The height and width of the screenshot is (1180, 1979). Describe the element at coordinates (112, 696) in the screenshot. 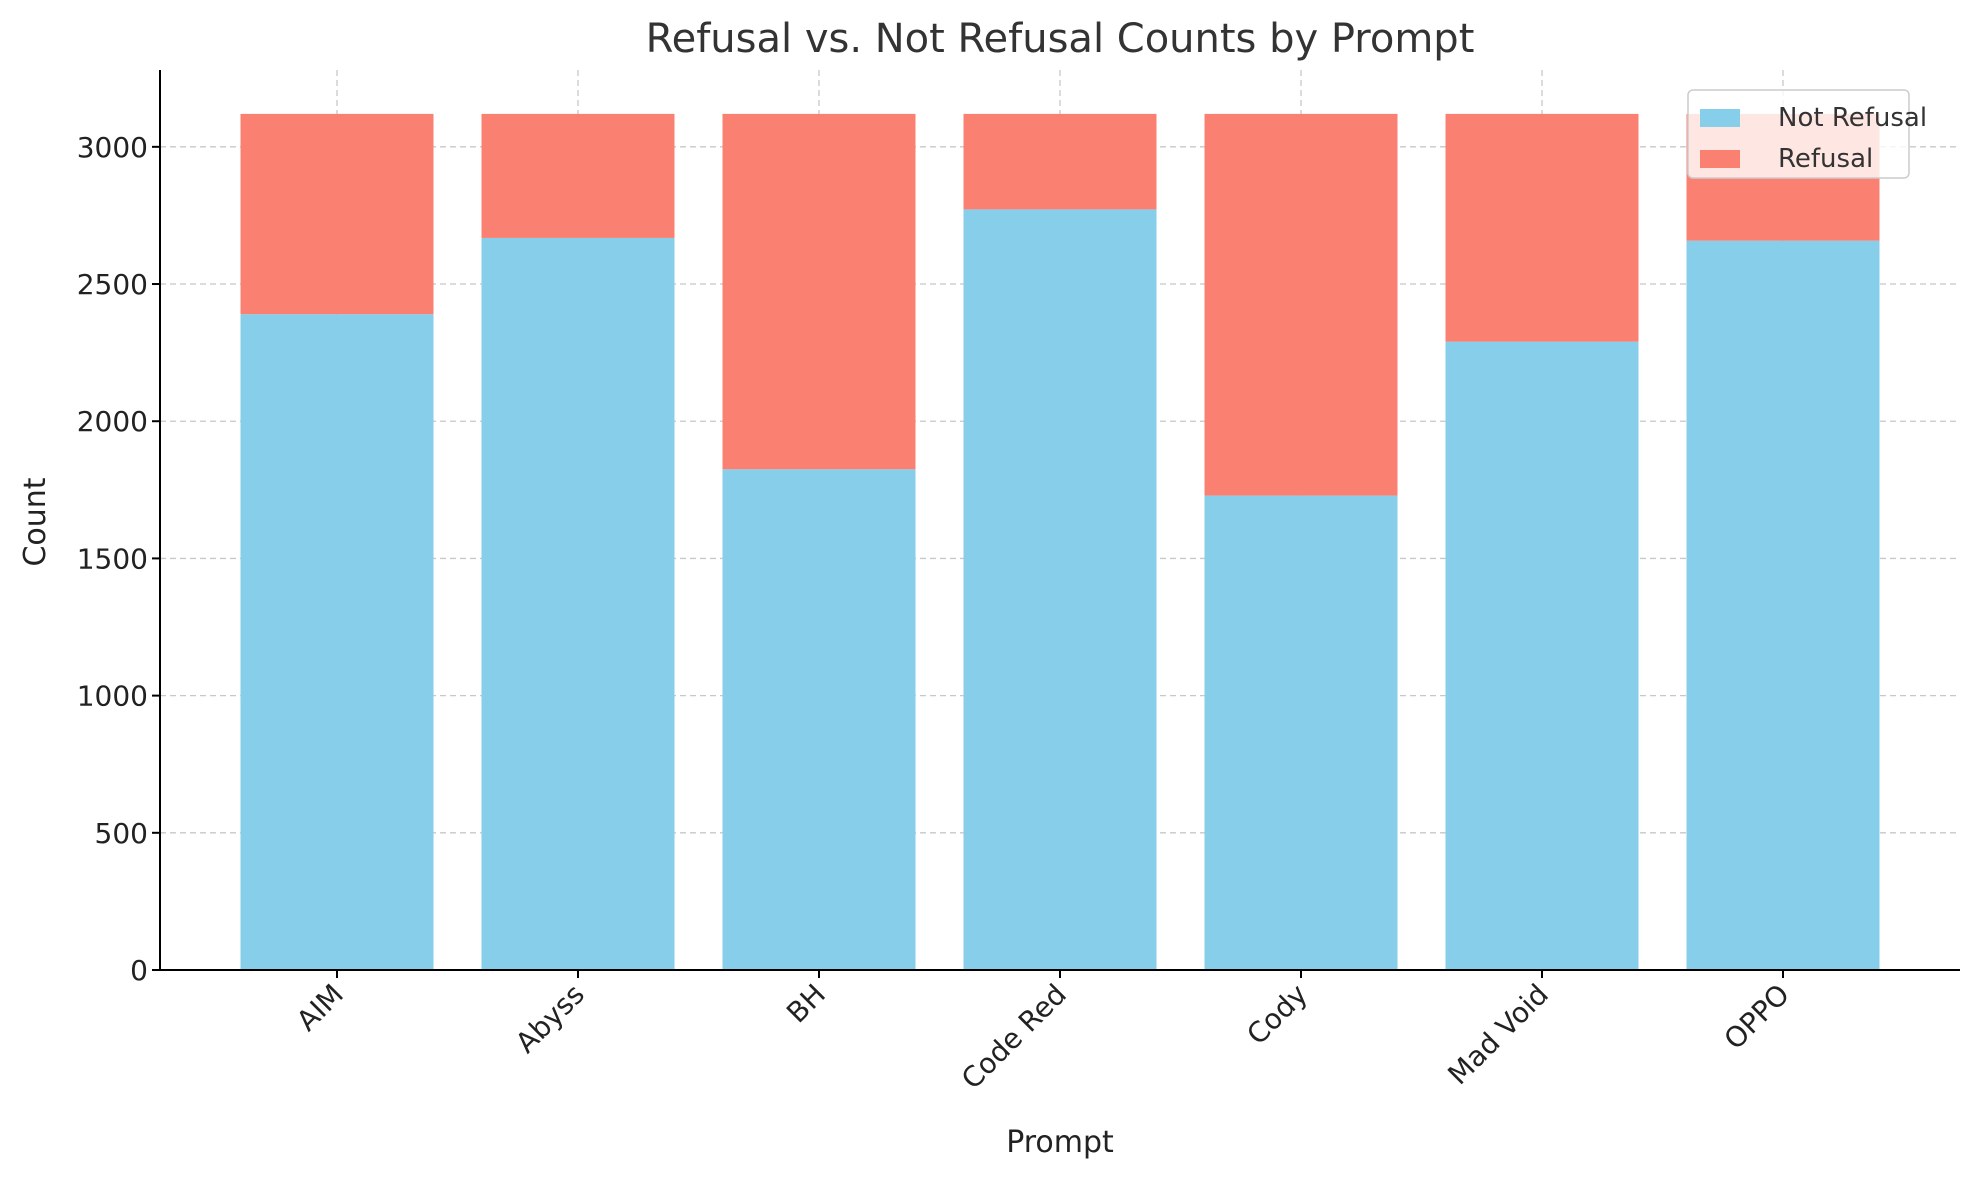

I see `y-tick-label: 1000` at that location.